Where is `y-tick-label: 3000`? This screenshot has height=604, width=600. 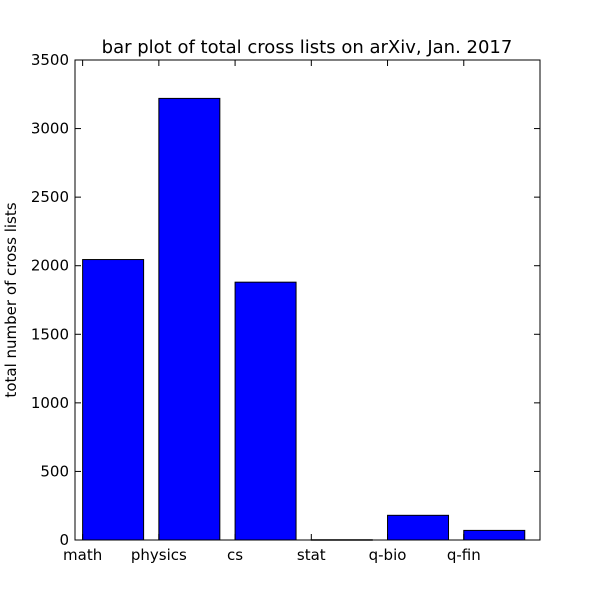 y-tick-label: 3000 is located at coordinates (50, 129).